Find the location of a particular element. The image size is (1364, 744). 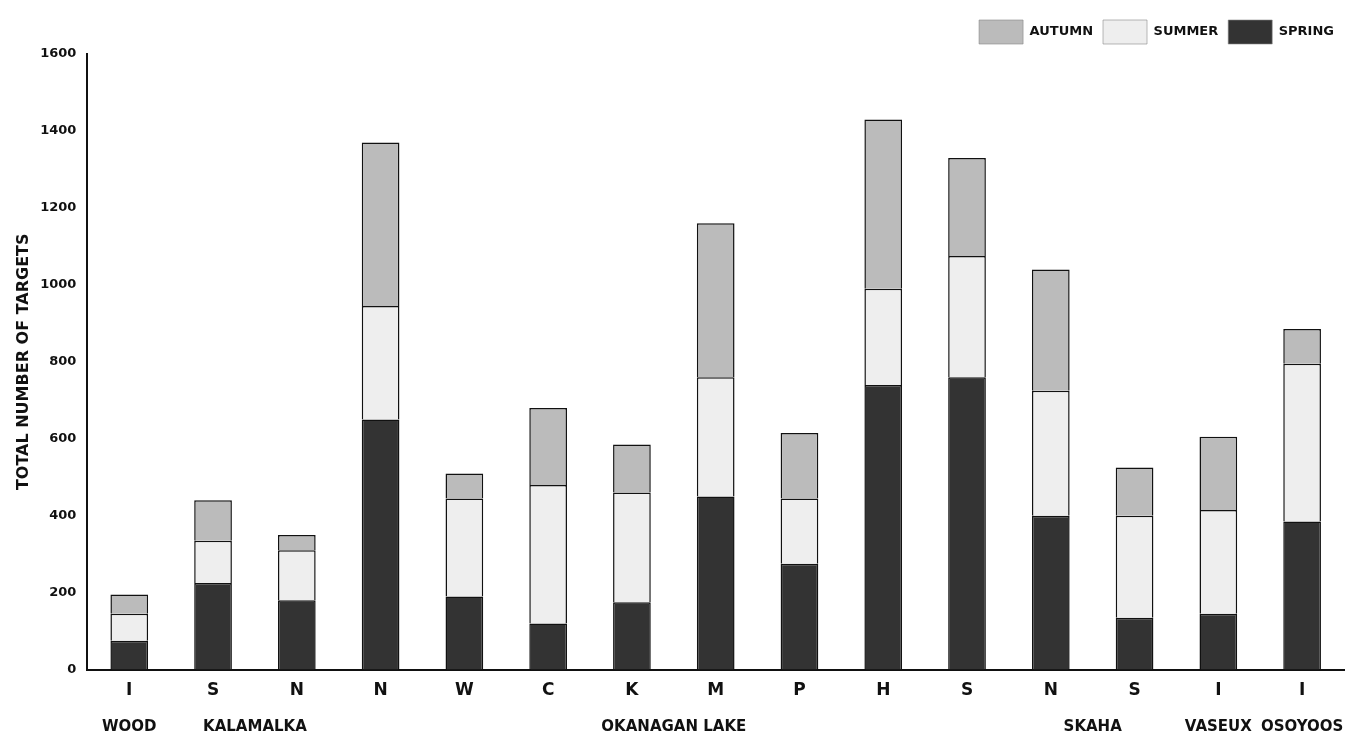

y-tick-label: 800 is located at coordinates (63, 361).